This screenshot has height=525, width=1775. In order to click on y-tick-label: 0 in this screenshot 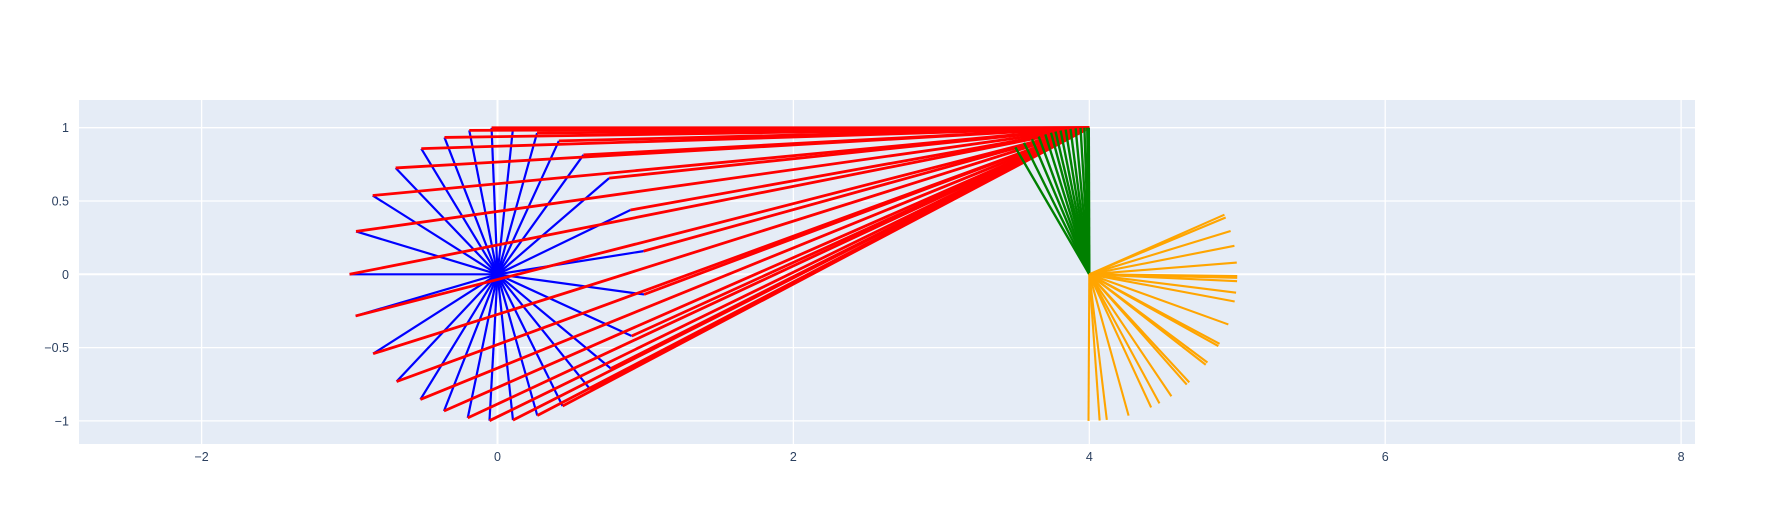, I will do `click(65, 275)`.